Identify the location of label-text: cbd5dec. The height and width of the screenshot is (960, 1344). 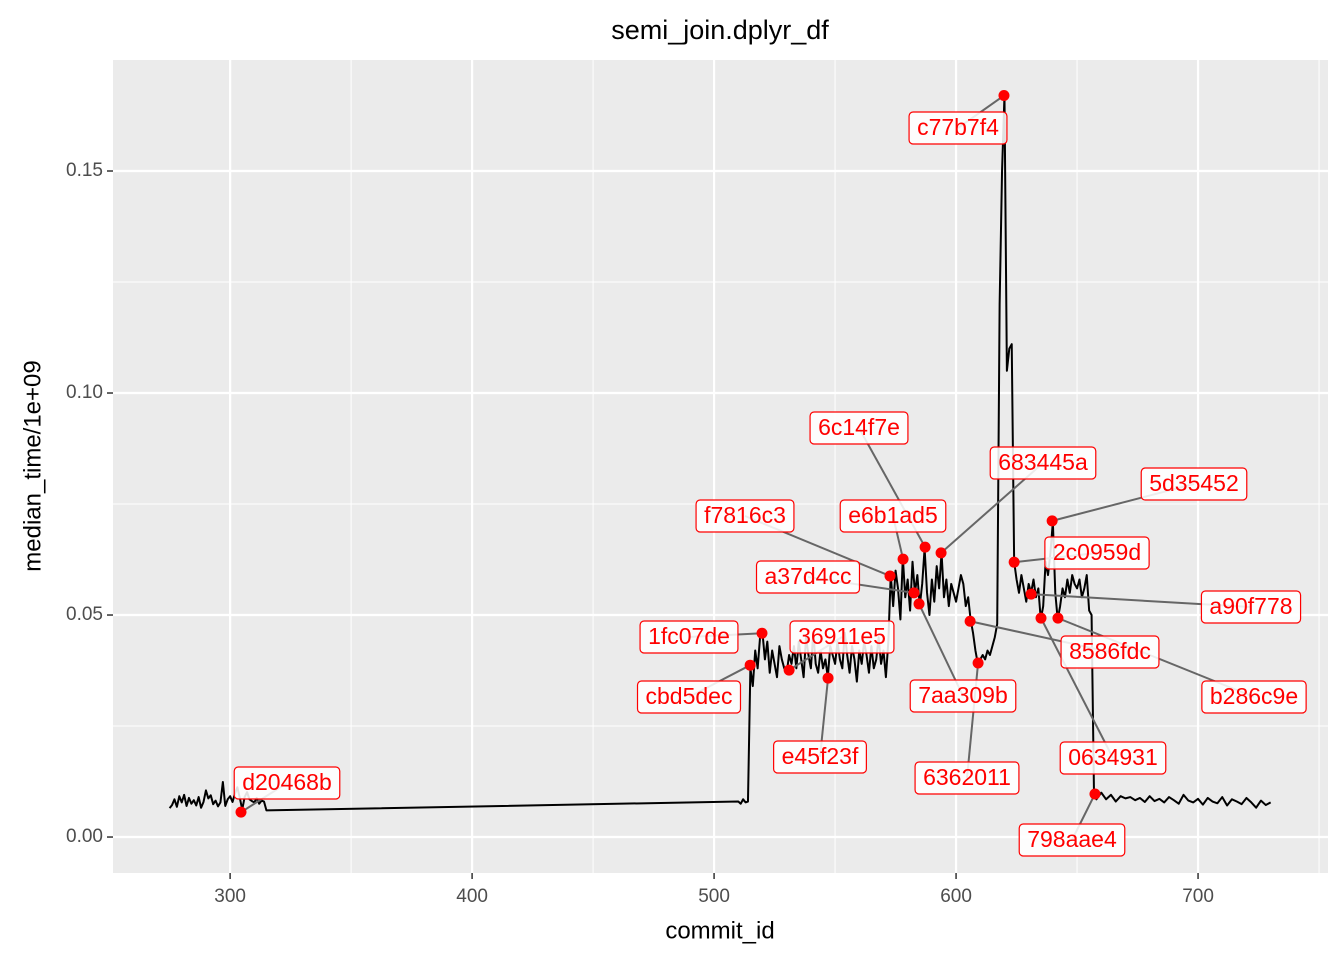
(689, 696).